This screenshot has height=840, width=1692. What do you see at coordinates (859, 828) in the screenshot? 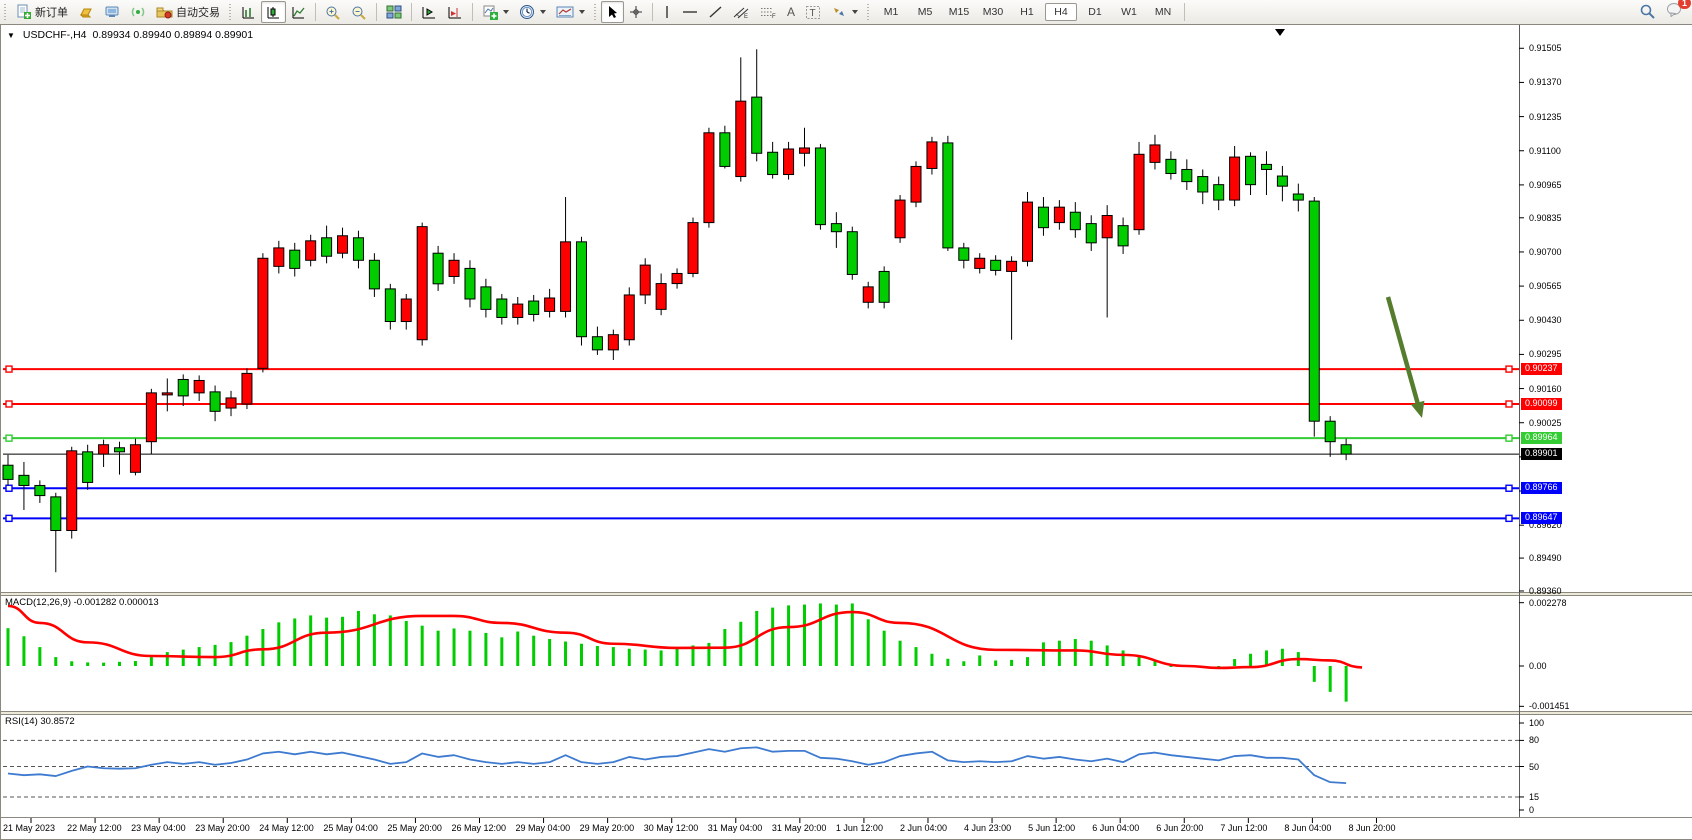
I see `time-axis-label: 1 Jun 12:00` at bounding box center [859, 828].